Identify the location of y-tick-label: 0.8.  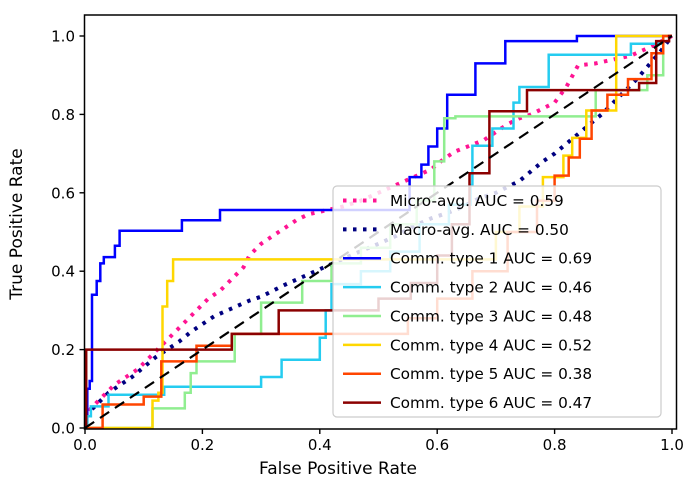
(63, 115).